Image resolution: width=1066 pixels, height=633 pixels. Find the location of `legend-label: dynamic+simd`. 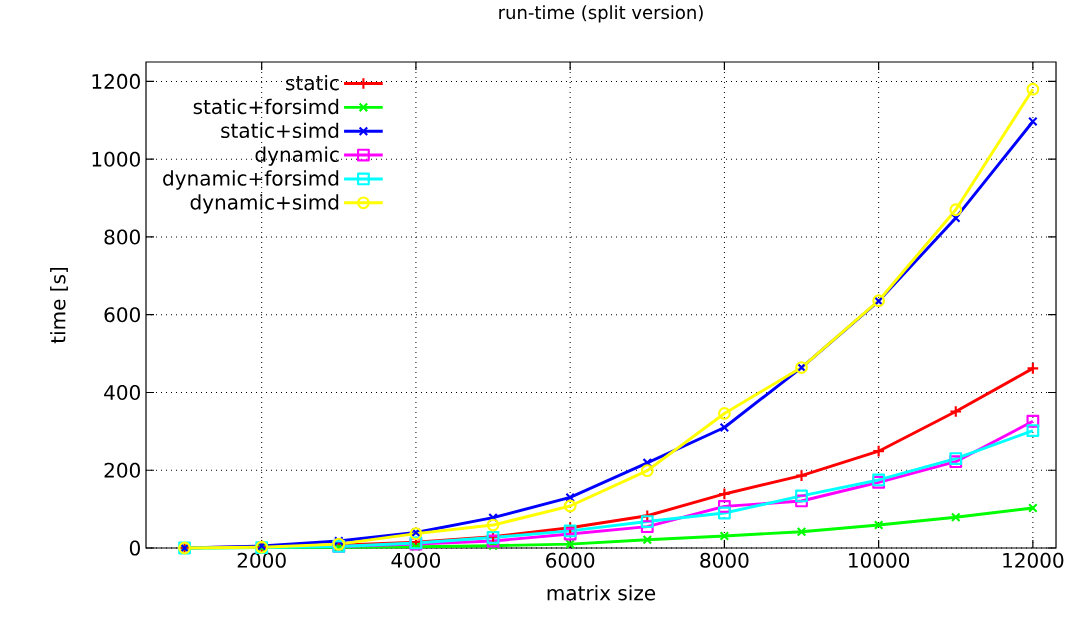

legend-label: dynamic+simd is located at coordinates (264, 204).